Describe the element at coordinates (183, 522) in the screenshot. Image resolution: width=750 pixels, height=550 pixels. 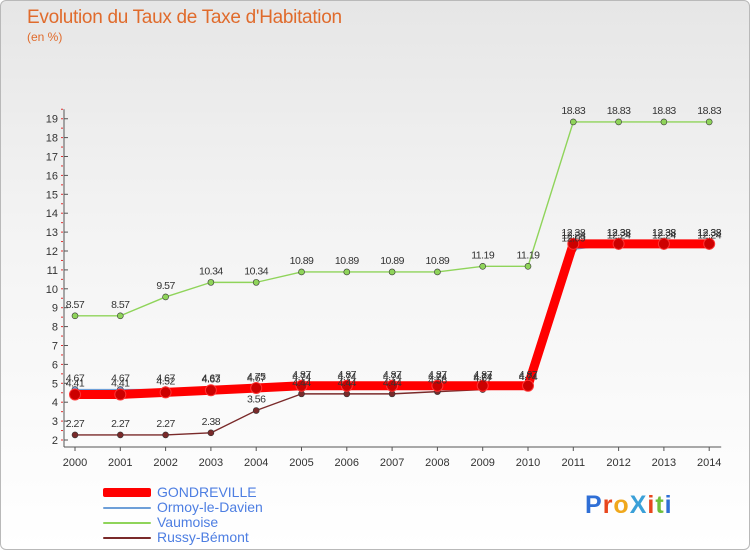
I see `legend-item-vaumoise: Vaumoise` at that location.